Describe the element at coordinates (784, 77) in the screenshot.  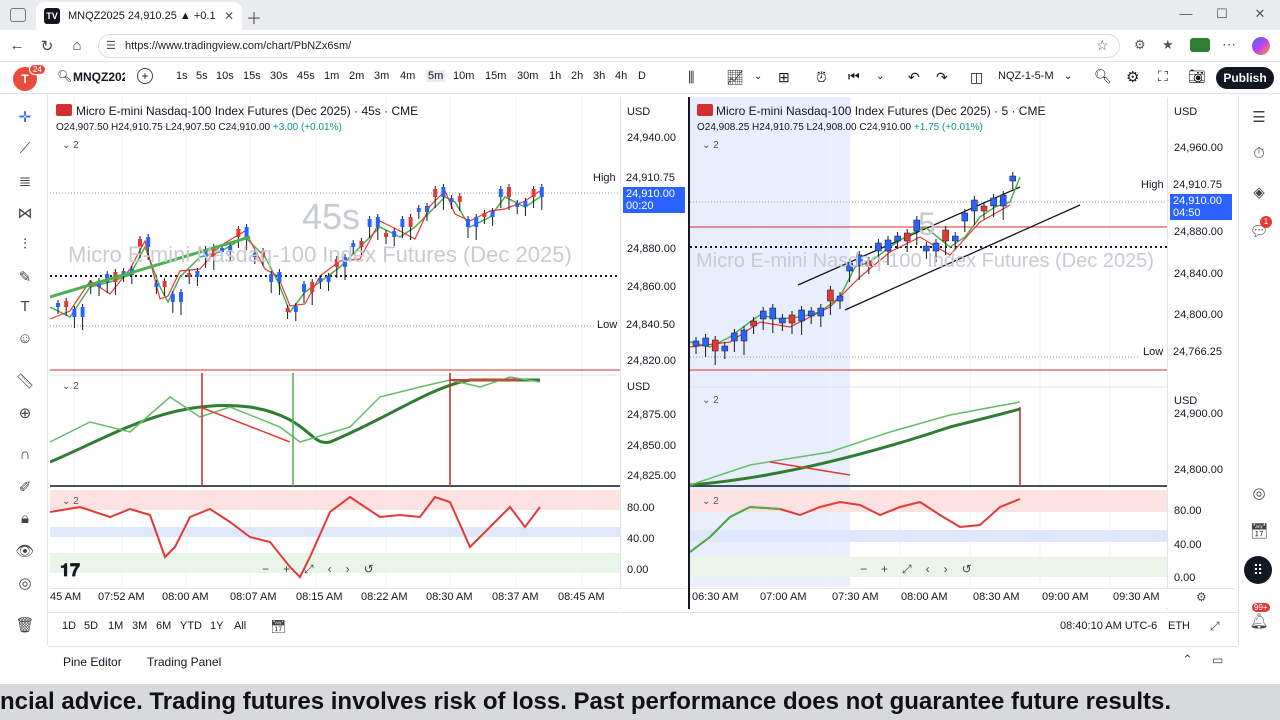
I see `templates-icon: ⊞` at that location.